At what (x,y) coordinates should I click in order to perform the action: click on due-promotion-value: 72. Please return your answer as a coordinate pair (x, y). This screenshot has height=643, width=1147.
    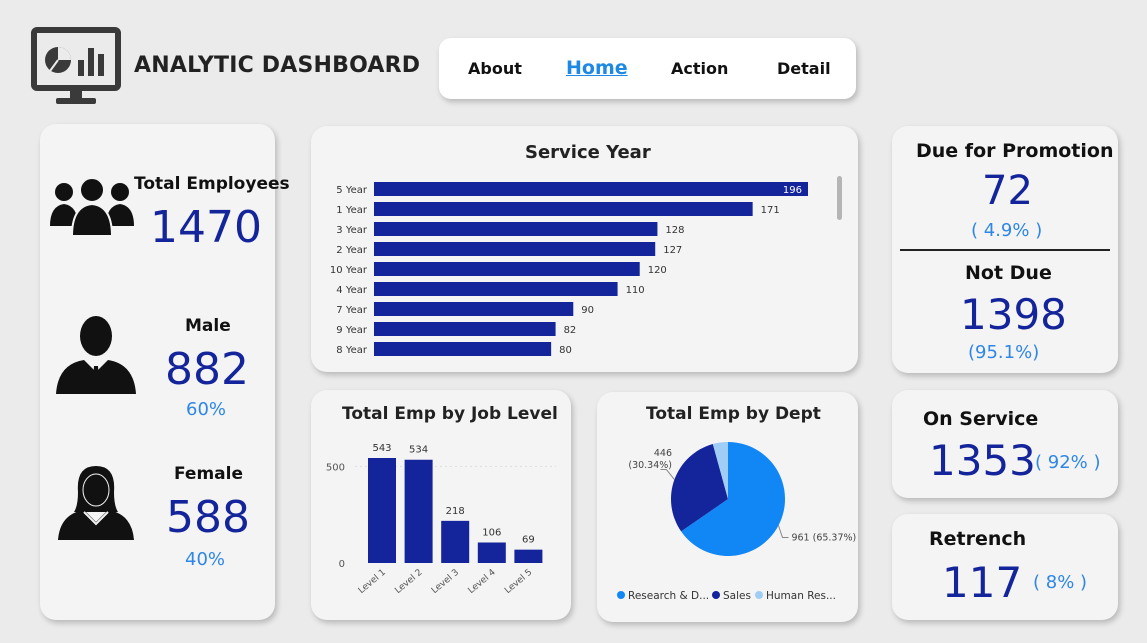
    Looking at the image, I should click on (1007, 191).